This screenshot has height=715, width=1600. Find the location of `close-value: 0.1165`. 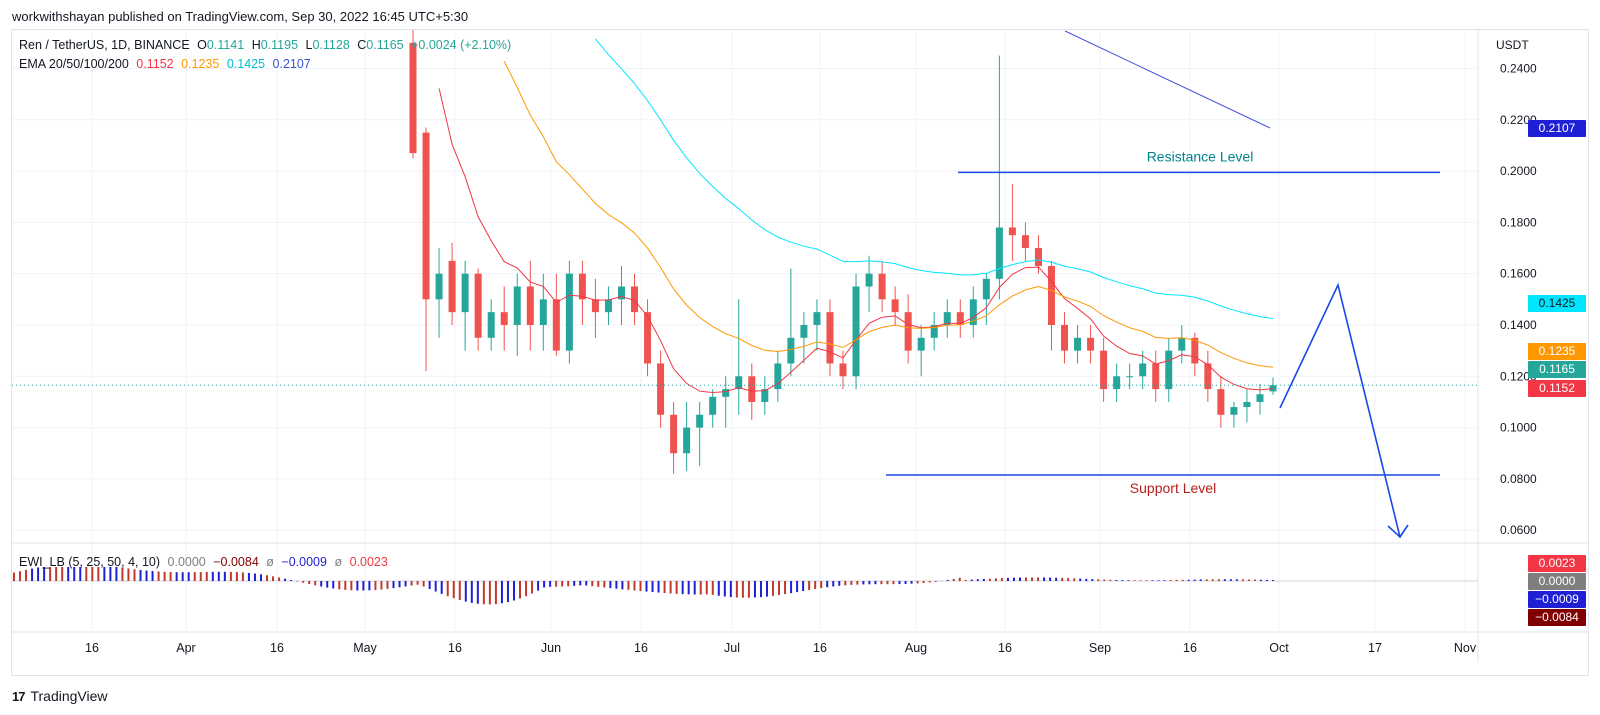

close-value: 0.1165 is located at coordinates (385, 45).